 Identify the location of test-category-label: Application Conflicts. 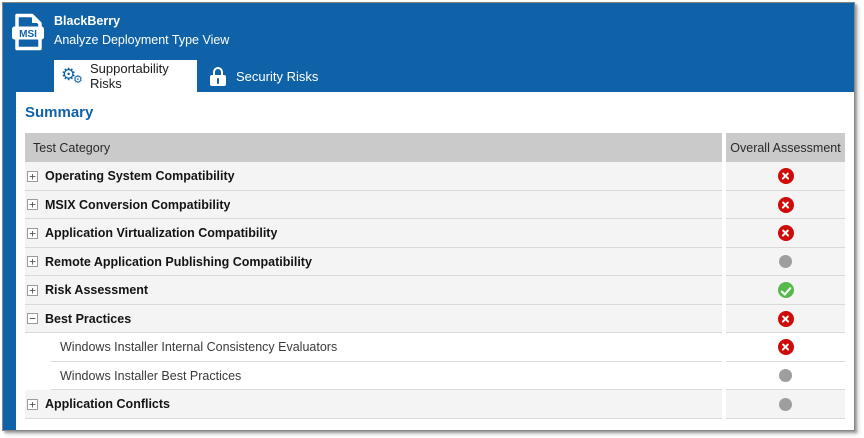
(107, 404).